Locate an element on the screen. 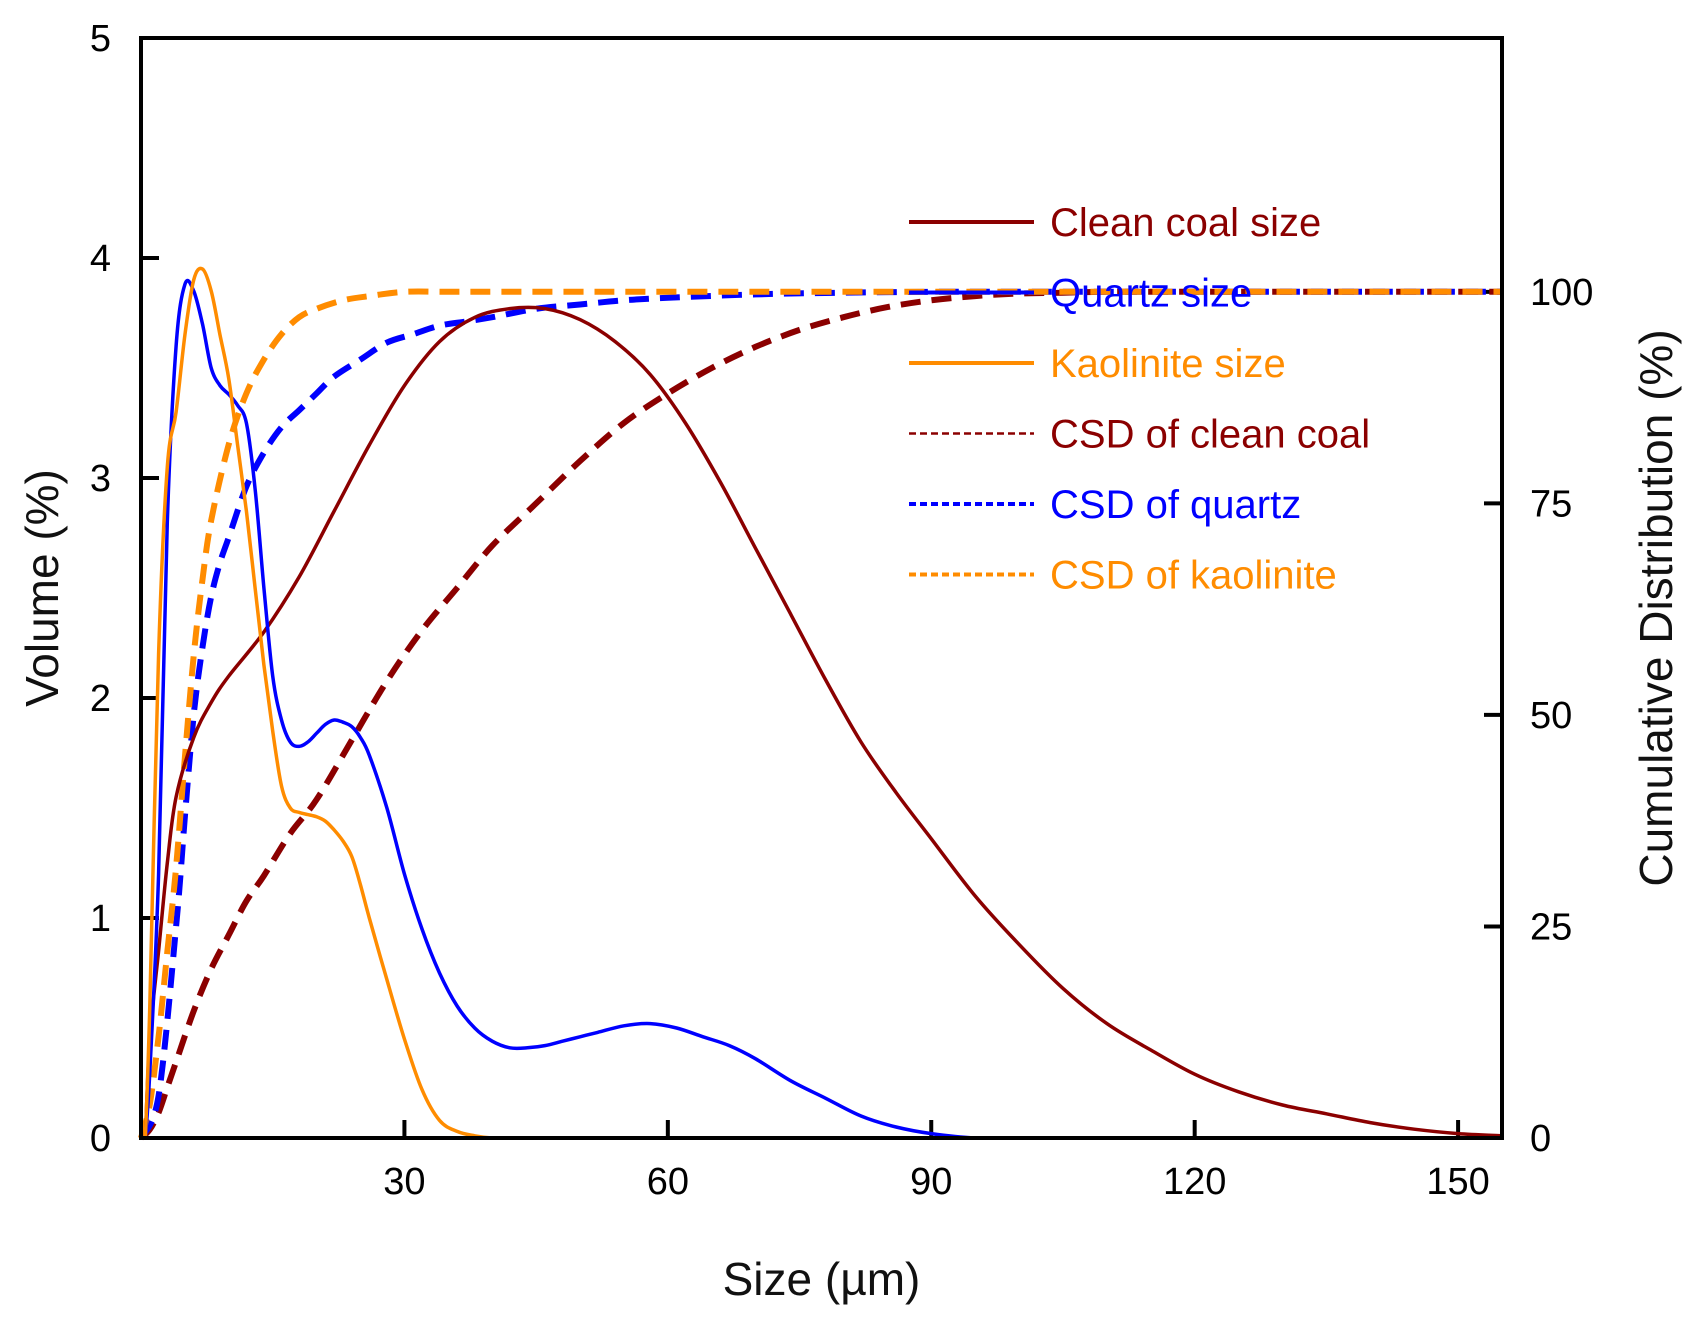  x-tick-label: 30 is located at coordinates (404, 1182).